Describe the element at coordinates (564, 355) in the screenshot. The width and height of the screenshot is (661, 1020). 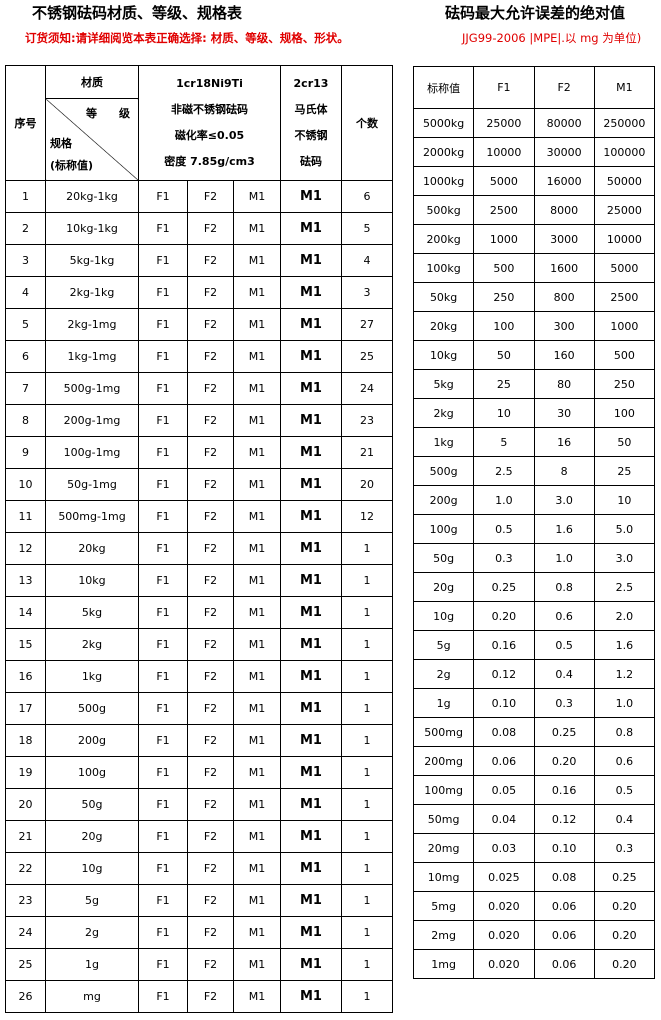
I see `cell: 160` at that location.